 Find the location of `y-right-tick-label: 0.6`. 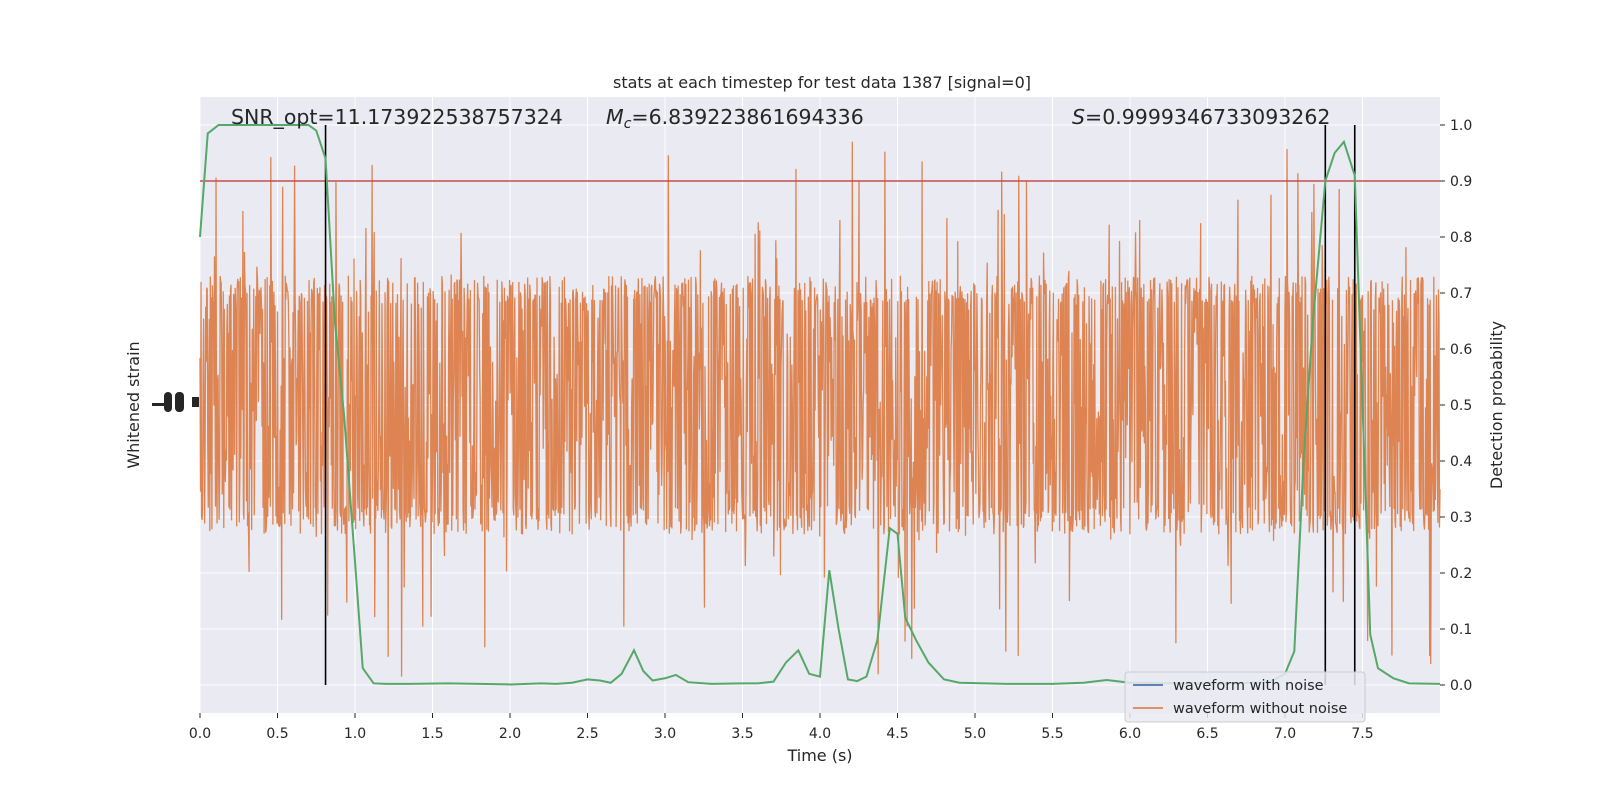

y-right-tick-label: 0.6 is located at coordinates (1461, 350).